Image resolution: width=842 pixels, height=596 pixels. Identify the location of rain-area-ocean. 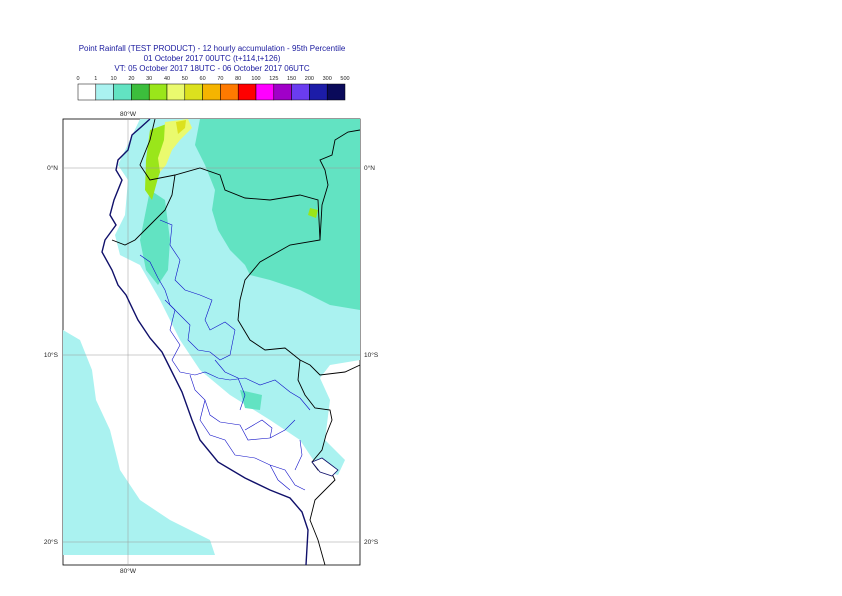
(139, 442).